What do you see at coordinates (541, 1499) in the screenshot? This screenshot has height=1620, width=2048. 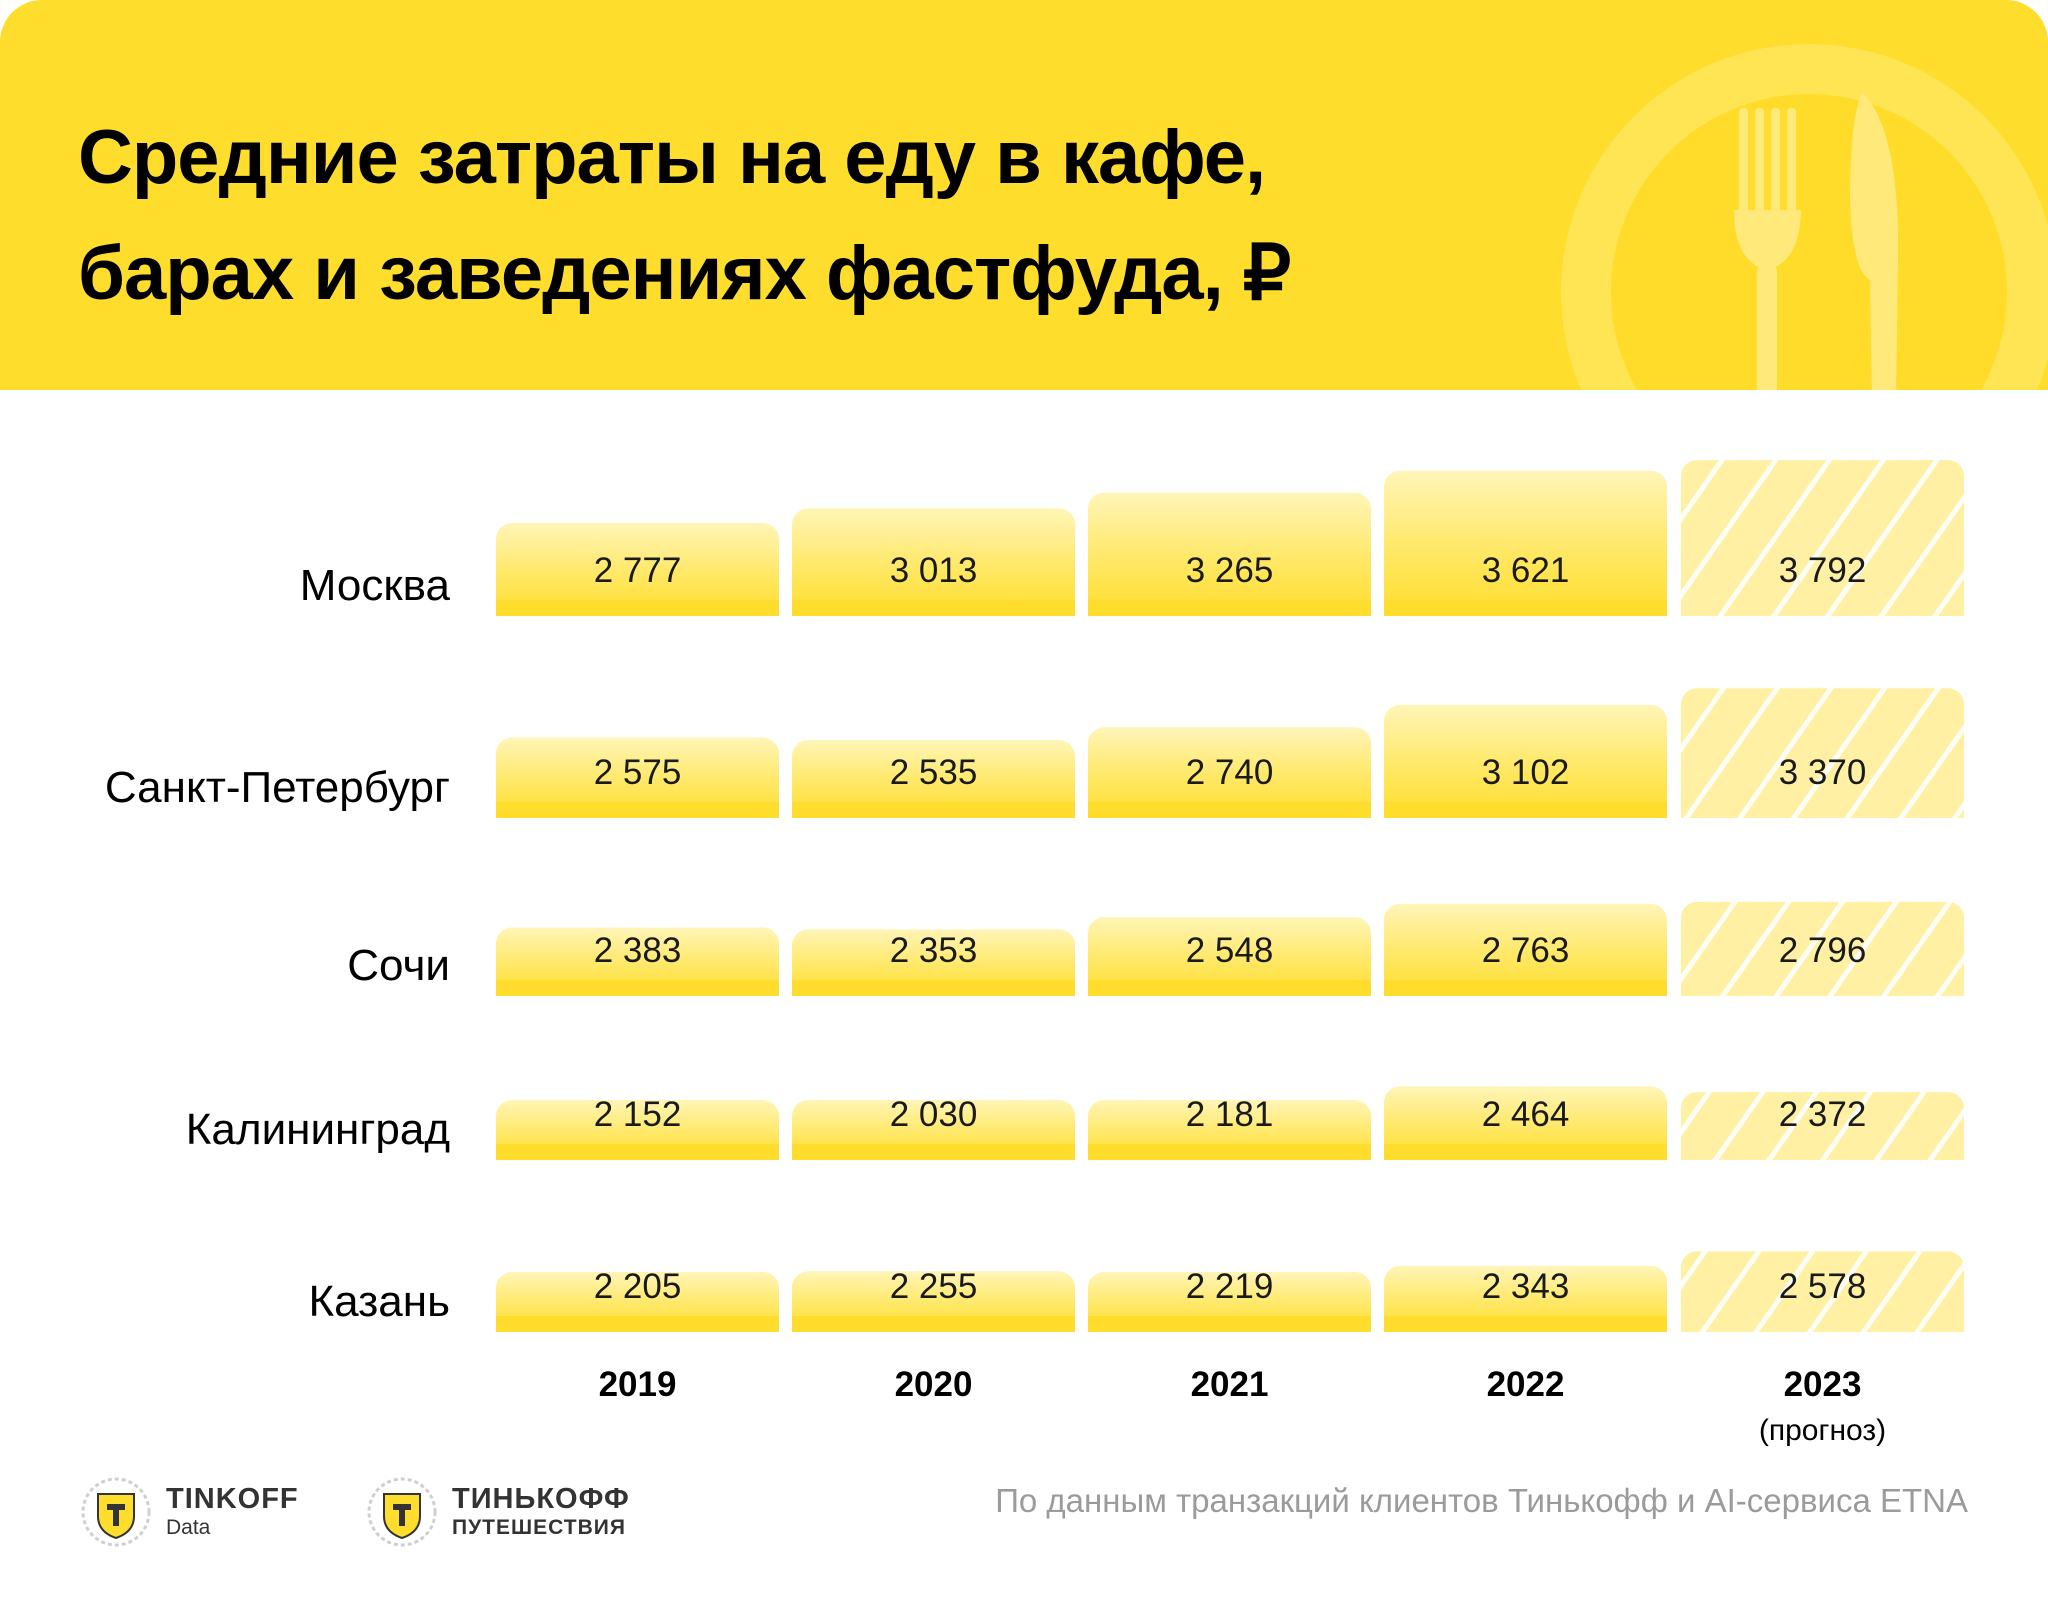 I see `brand-name: ТИНЬКОФФ` at bounding box center [541, 1499].